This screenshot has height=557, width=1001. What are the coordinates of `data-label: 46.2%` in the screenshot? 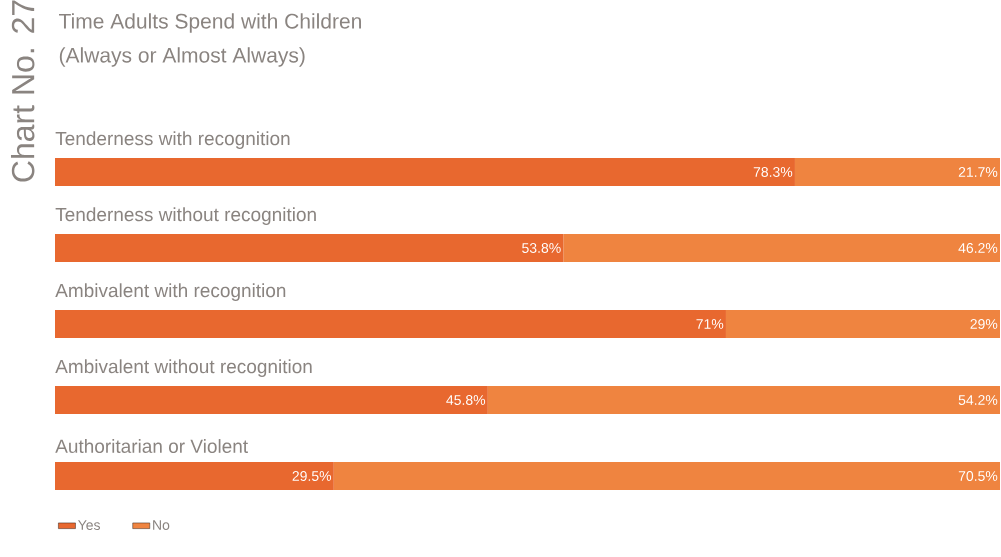 It's located at (978, 248).